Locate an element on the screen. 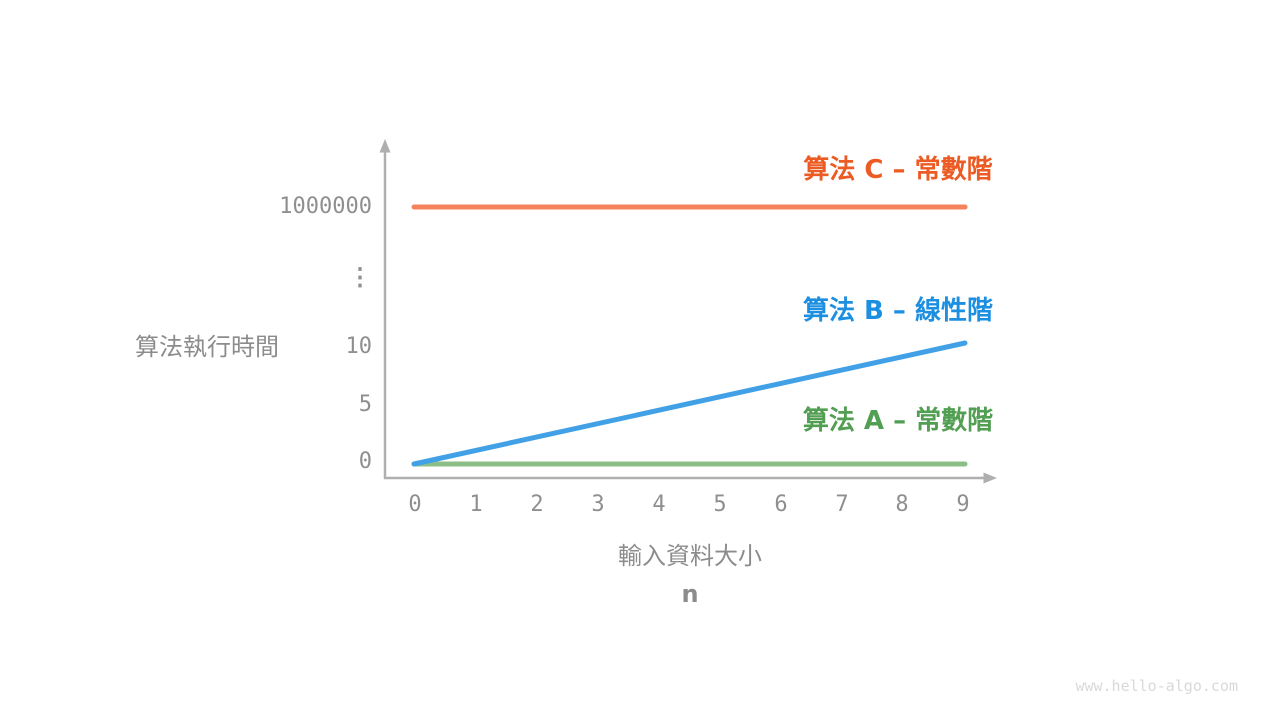  series-label-algorithm-b-linear: 算法 B – 線性階 is located at coordinates (898, 311).